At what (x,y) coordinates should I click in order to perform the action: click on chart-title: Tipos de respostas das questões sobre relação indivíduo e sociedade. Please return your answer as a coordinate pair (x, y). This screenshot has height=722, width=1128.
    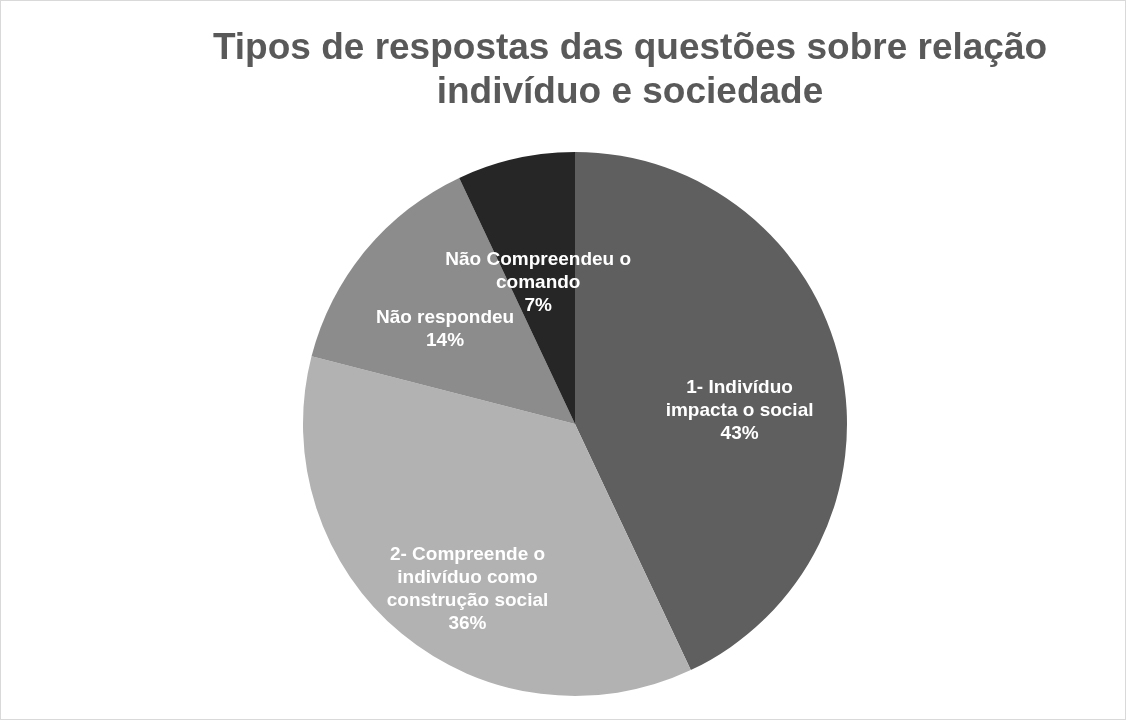
    Looking at the image, I should click on (630, 68).